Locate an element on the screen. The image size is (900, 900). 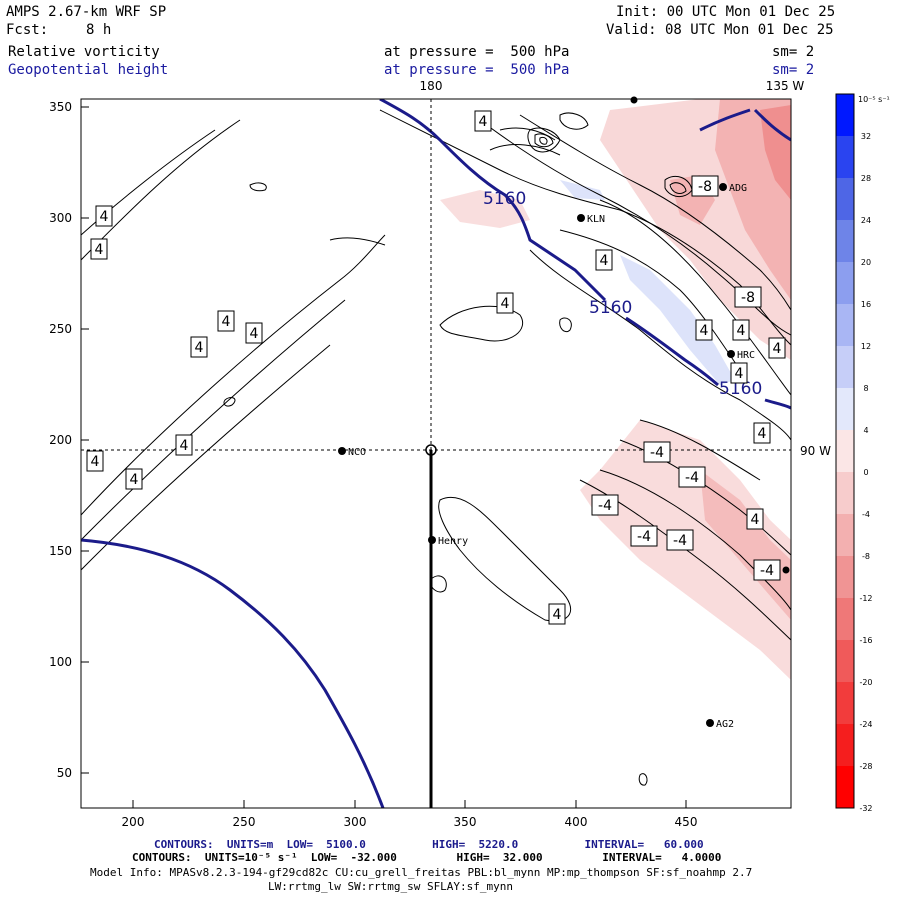
colorbar-label: 20 is located at coordinates (866, 262).